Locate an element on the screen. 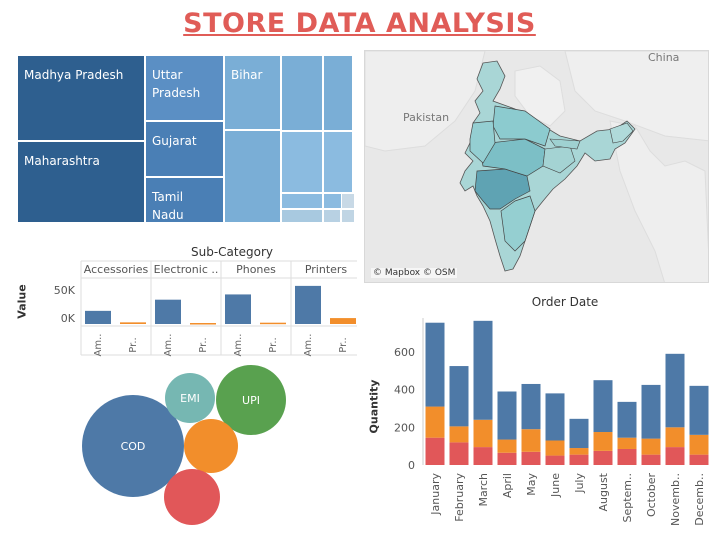 The height and width of the screenshot is (536, 719). treemap-tile-label: Uttar Pradesh is located at coordinates (176, 84).